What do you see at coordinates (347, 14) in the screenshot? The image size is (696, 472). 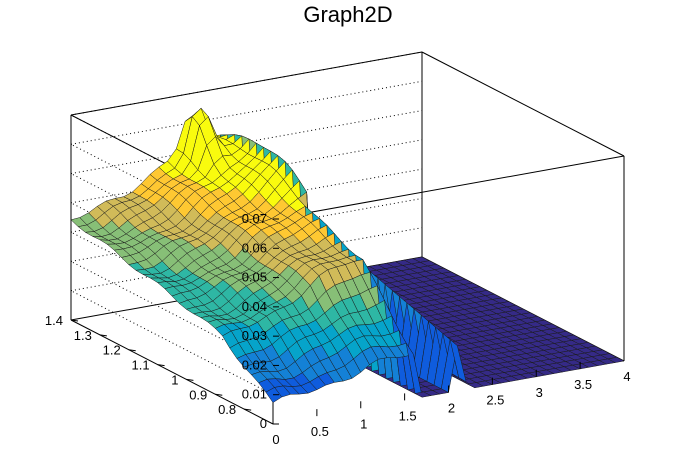 I see `chart-title: Graph2D` at bounding box center [347, 14].